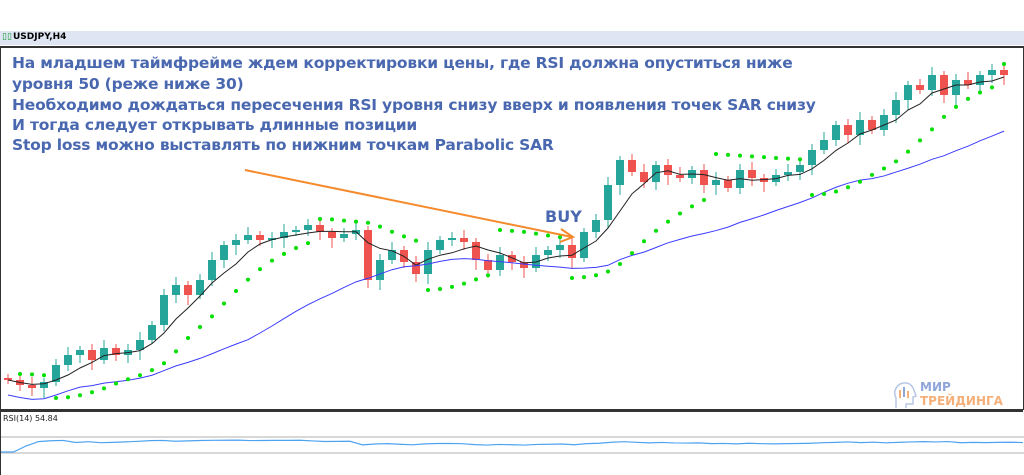 This screenshot has width=1024, height=475. What do you see at coordinates (40, 37) in the screenshot?
I see `symbol-title: USDJPY,H4` at bounding box center [40, 37].